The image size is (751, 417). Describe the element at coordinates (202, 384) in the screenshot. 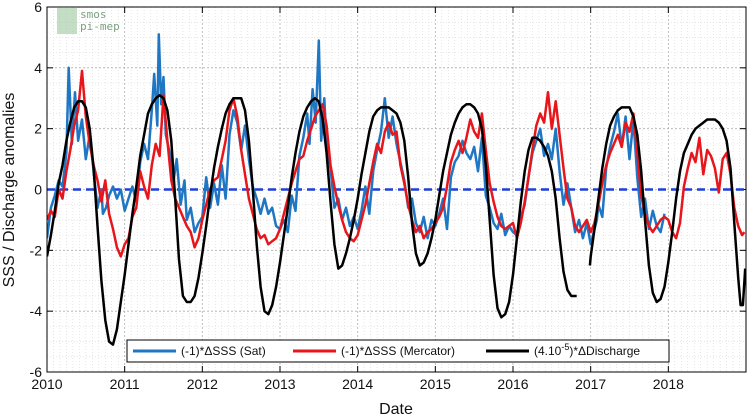

I see `x-tick-label: 2012` at that location.